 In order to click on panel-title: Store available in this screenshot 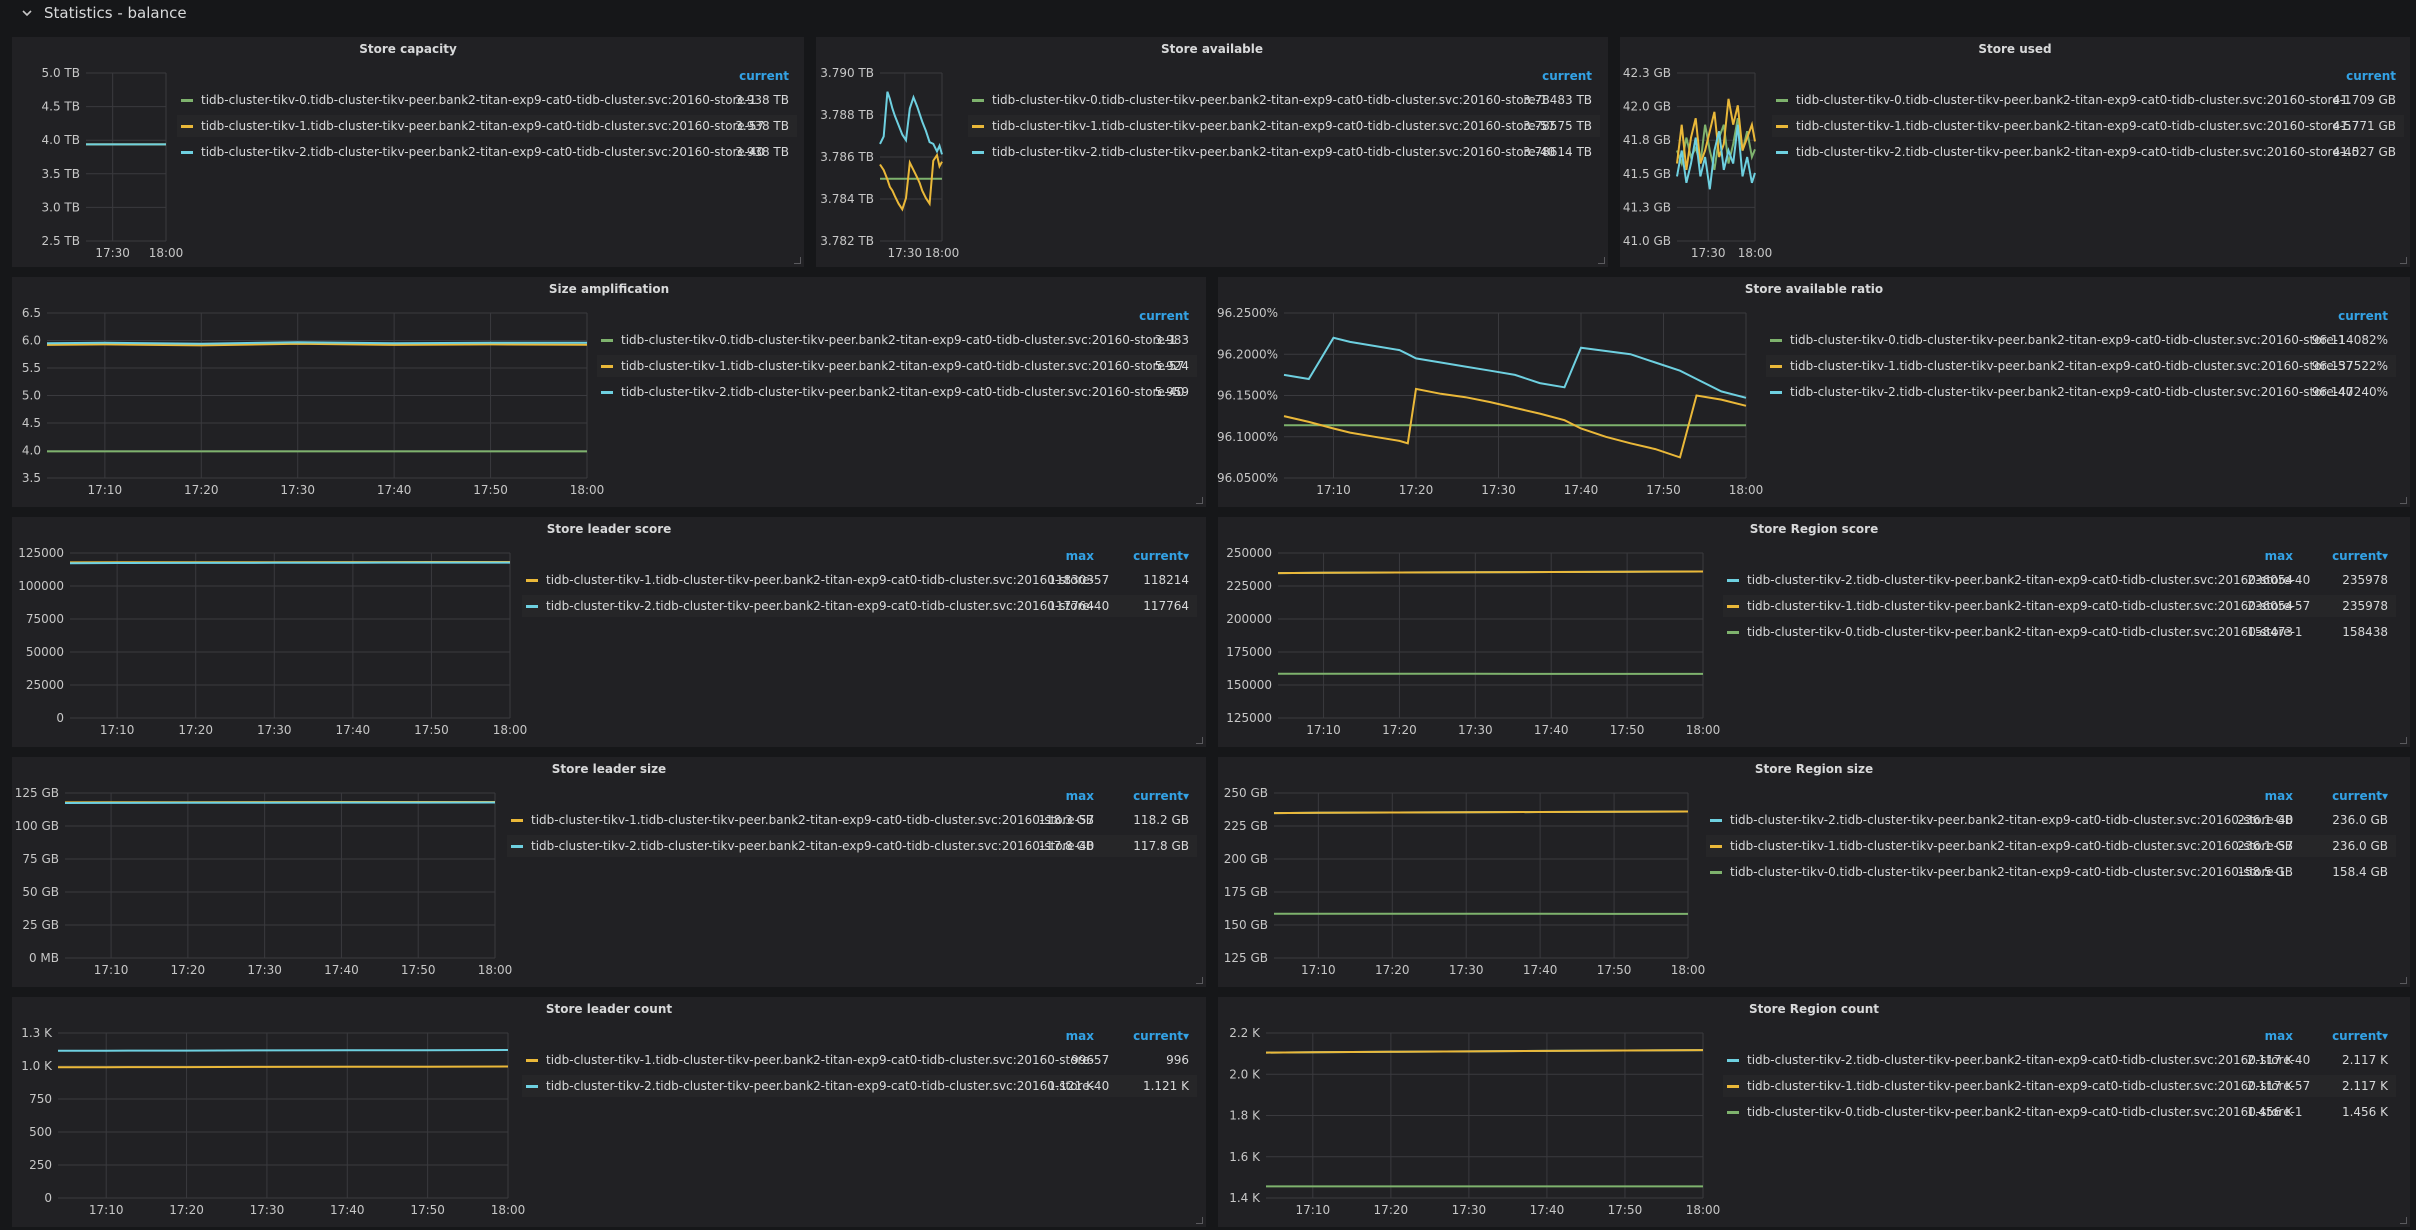, I will do `click(1212, 49)`.